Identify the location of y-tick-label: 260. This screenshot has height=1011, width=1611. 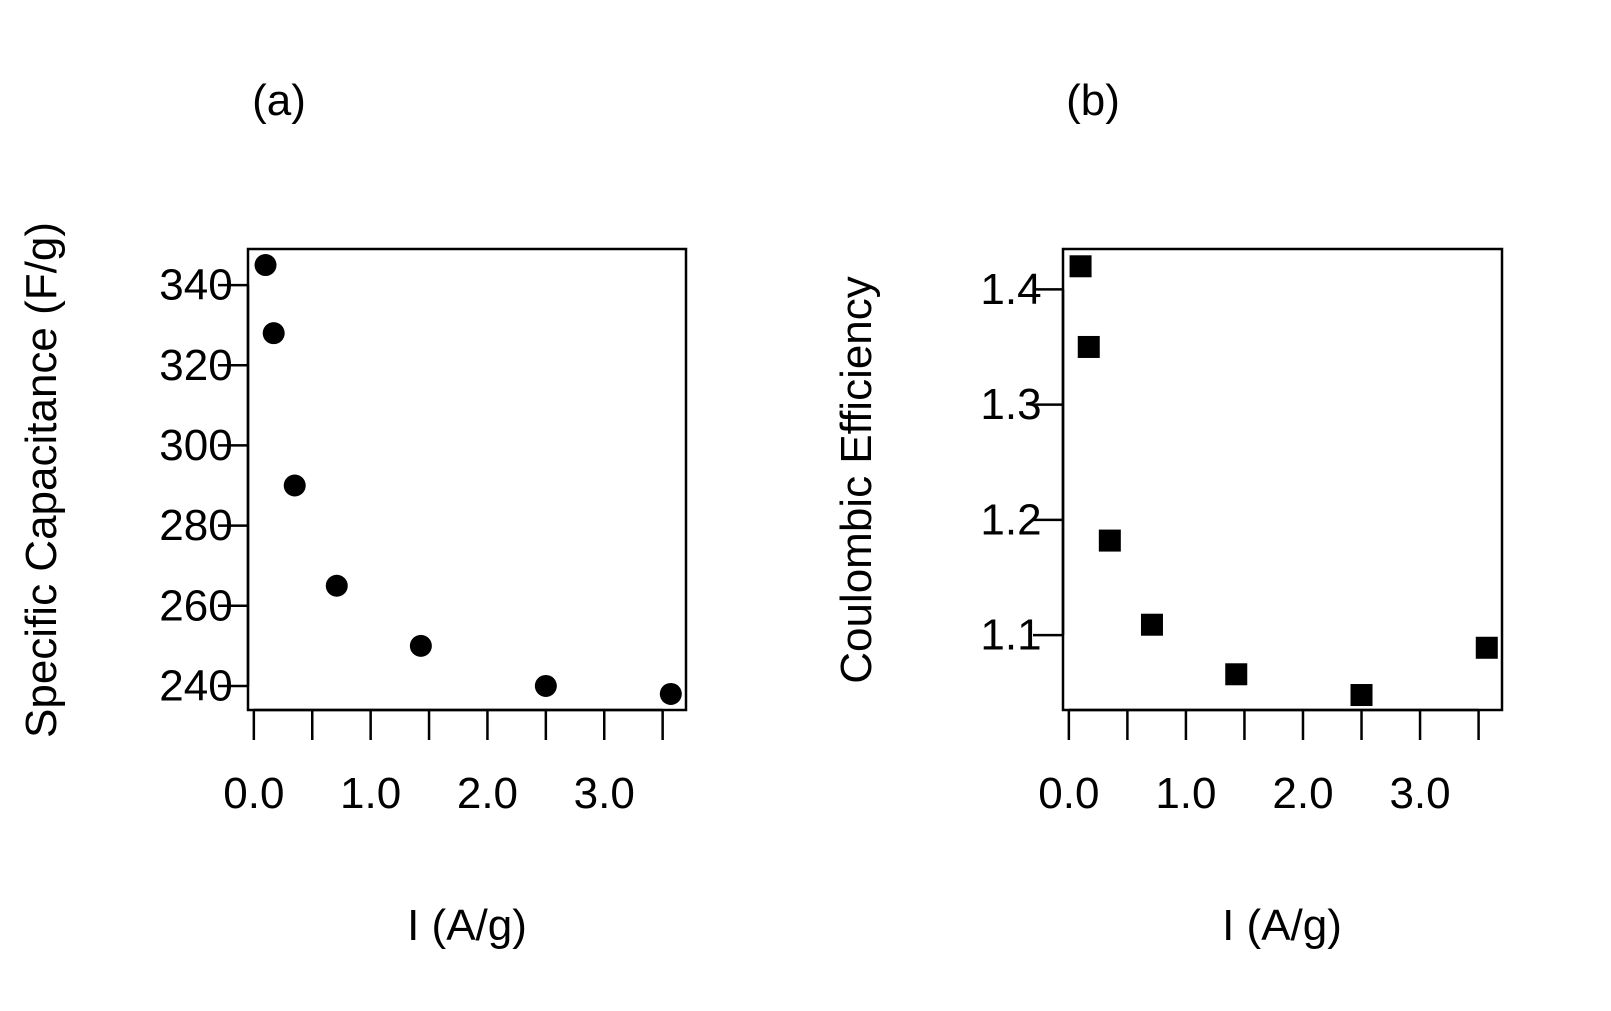
(195, 605).